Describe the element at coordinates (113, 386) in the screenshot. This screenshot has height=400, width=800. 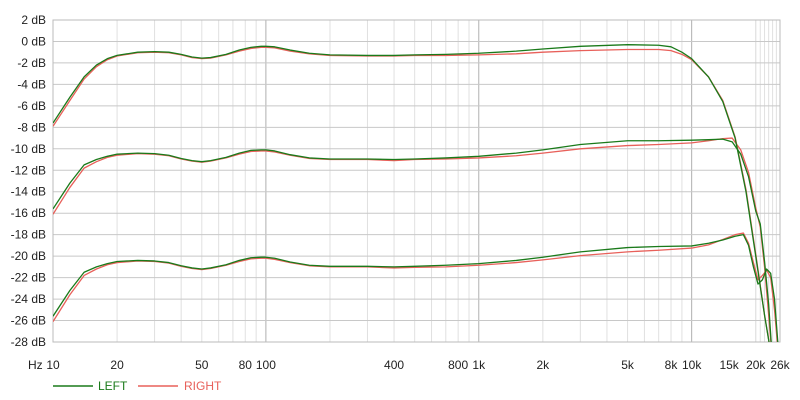
I see `legend-label-left: LEFT` at that location.